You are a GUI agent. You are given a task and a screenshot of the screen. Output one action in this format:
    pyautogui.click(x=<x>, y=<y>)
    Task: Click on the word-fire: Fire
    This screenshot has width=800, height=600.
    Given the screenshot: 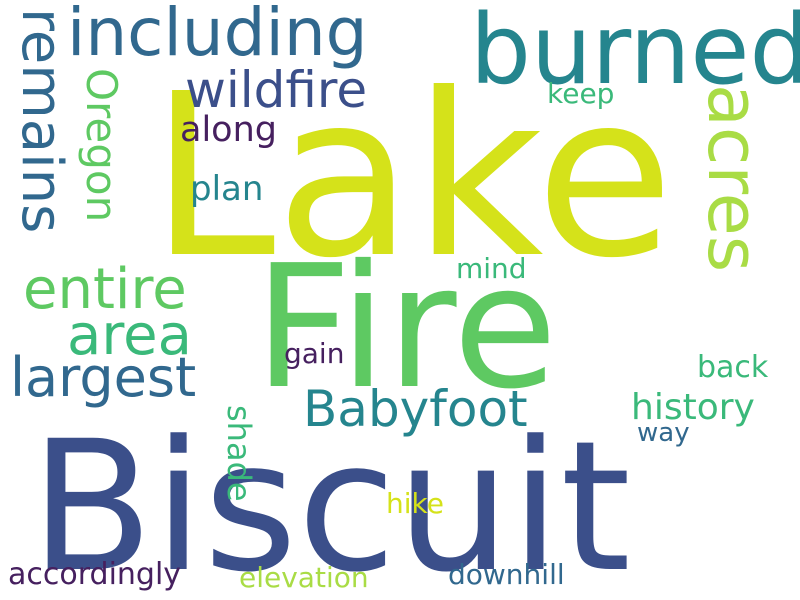 What is the action you would take?
    pyautogui.click(x=406, y=328)
    